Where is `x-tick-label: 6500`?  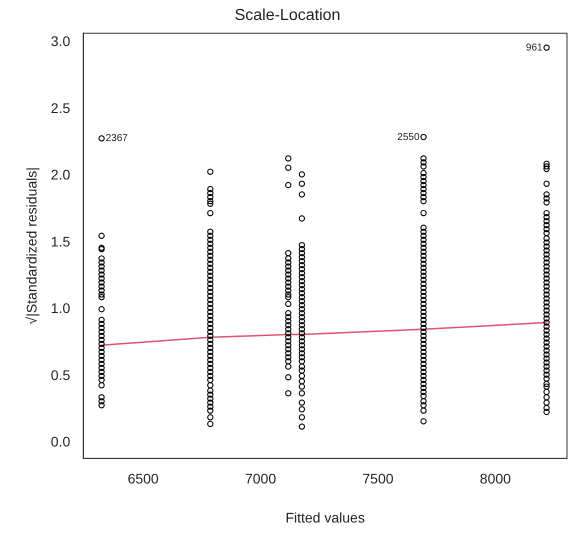 x-tick-label: 6500 is located at coordinates (143, 478).